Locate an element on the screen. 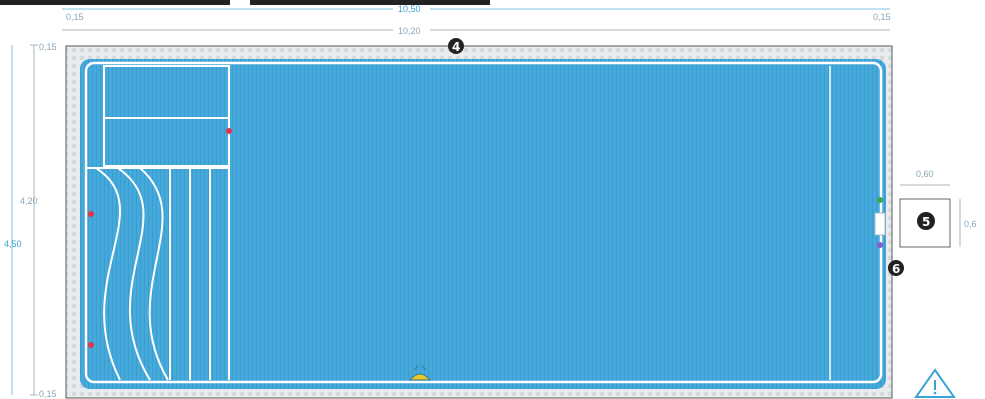 This screenshot has height=399, width=985. dim-left-inner: 4,20 is located at coordinates (29, 201).